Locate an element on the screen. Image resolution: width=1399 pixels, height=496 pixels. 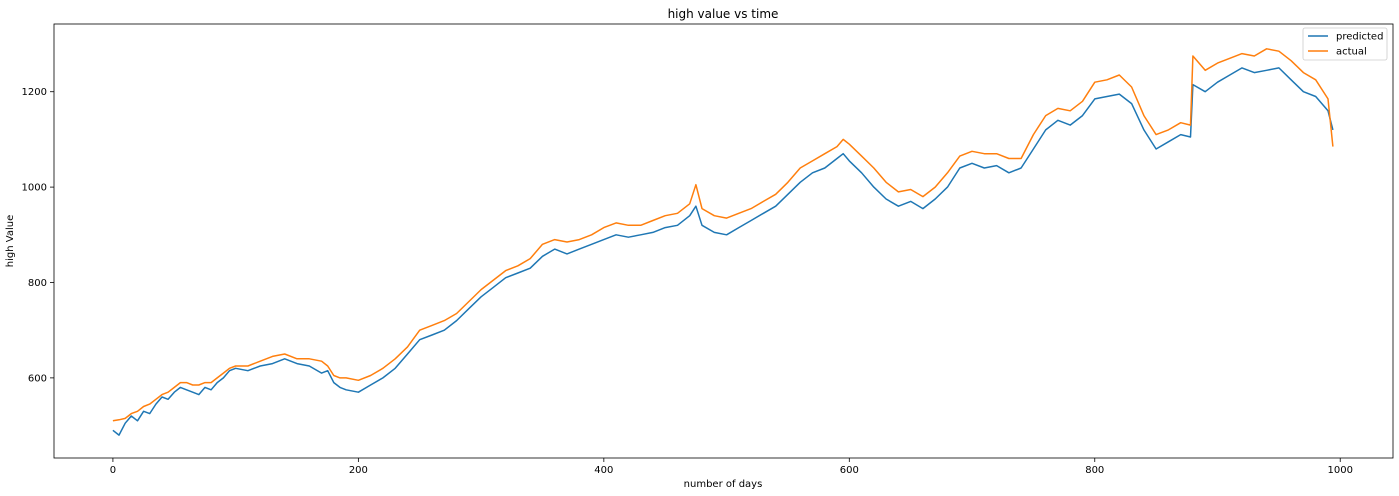
x-tick-label: 400 is located at coordinates (603, 470).